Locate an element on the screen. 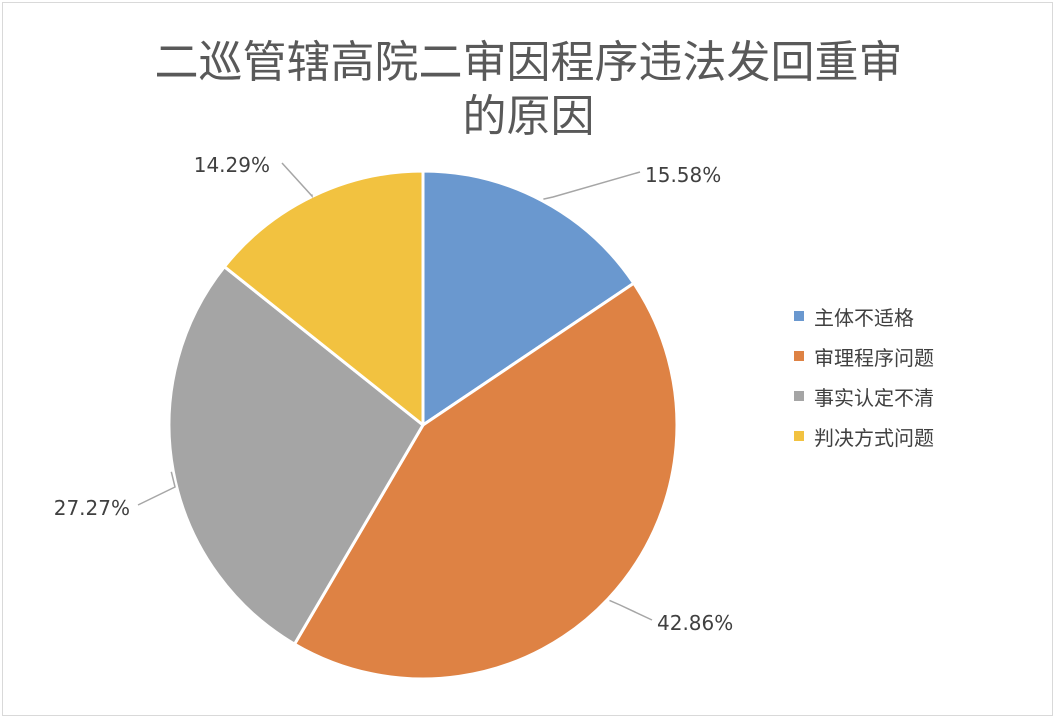 The width and height of the screenshot is (1057, 720). legend-label: 判决方式问题 is located at coordinates (874, 437).